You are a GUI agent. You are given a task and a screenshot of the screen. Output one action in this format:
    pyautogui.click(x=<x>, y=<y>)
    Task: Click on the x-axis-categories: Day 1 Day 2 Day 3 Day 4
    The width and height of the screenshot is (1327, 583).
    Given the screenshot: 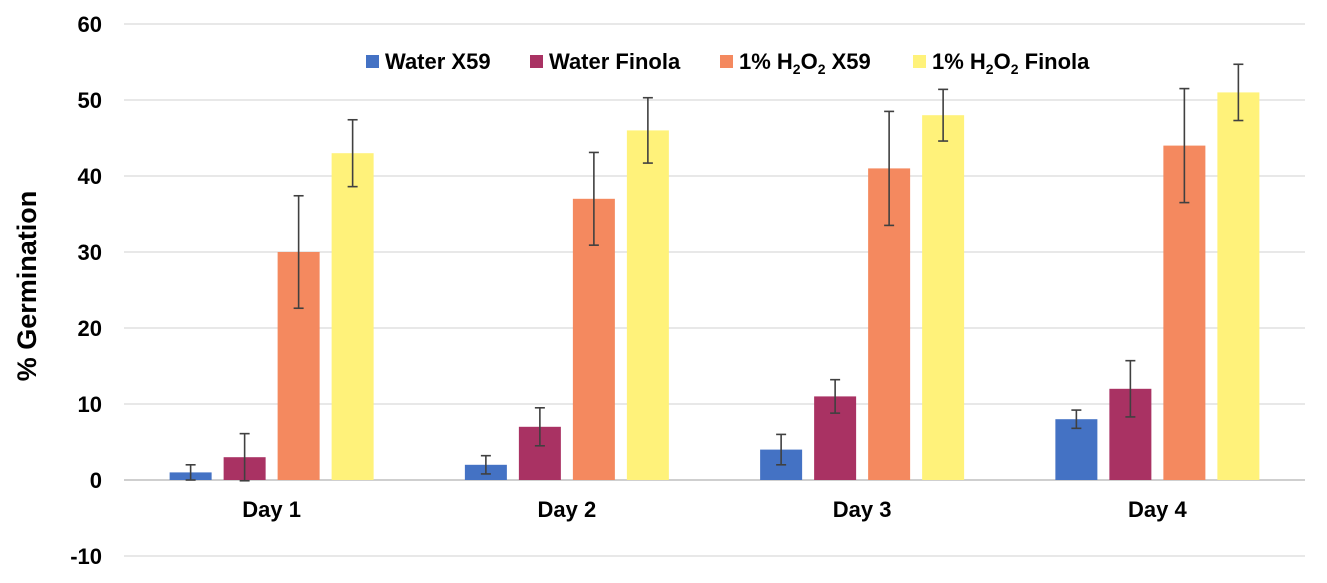 What is the action you would take?
    pyautogui.click(x=714, y=509)
    